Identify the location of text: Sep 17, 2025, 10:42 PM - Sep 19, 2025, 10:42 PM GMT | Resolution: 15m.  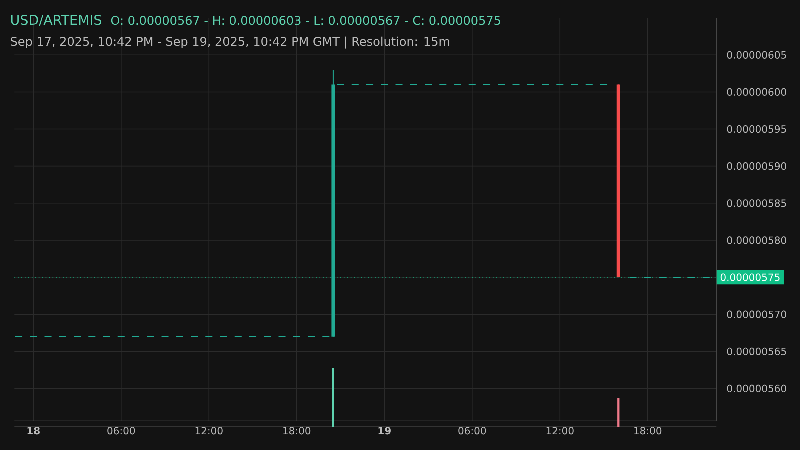
(230, 42).